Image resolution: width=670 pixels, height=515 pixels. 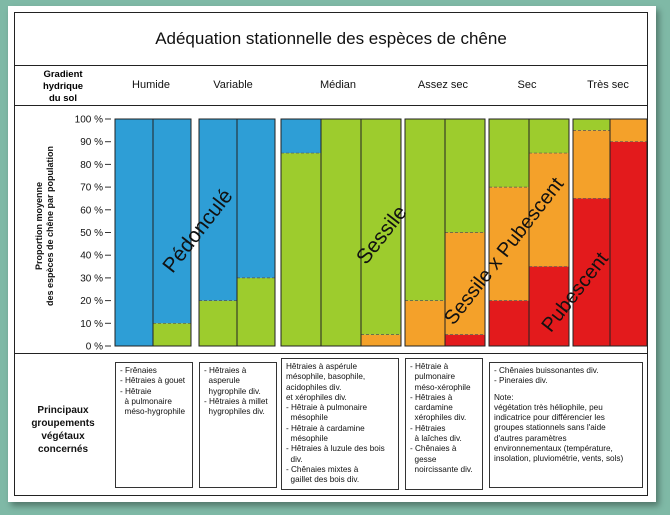 What do you see at coordinates (322, 469) in the screenshot?
I see `group-item: - Chênaies mixtes à` at bounding box center [322, 469].